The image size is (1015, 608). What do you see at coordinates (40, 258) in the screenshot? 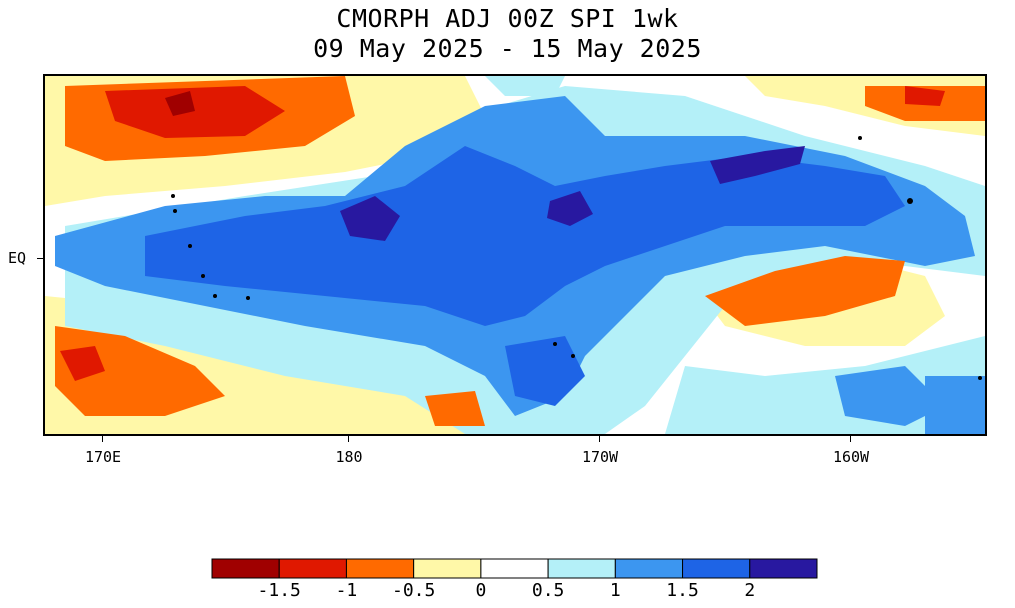
I see `y-tick-mark` at bounding box center [40, 258].